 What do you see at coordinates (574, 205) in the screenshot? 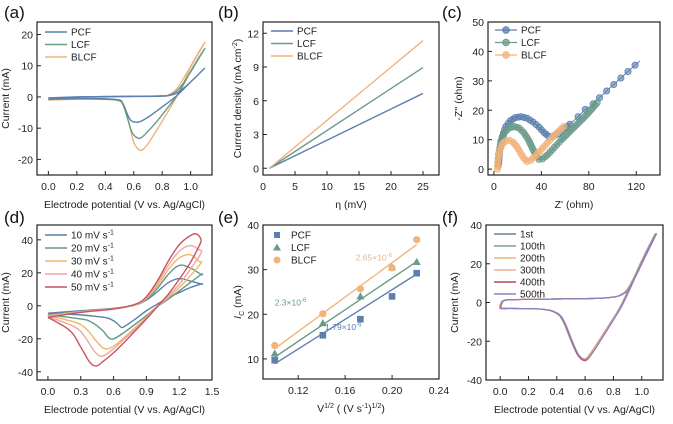
I see `panel-c-x-axis-title: Z' (ohm)` at bounding box center [574, 205].